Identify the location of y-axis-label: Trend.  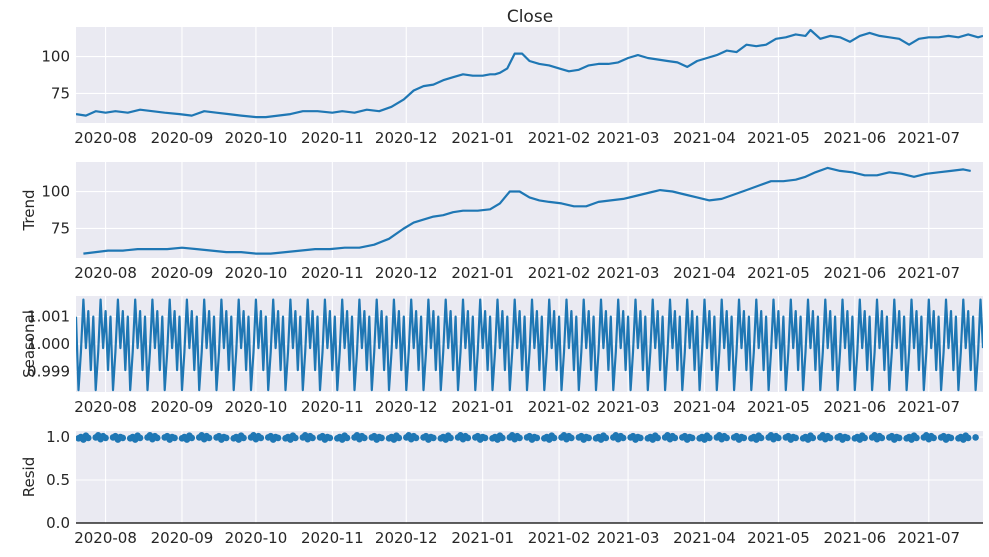
(29, 210).